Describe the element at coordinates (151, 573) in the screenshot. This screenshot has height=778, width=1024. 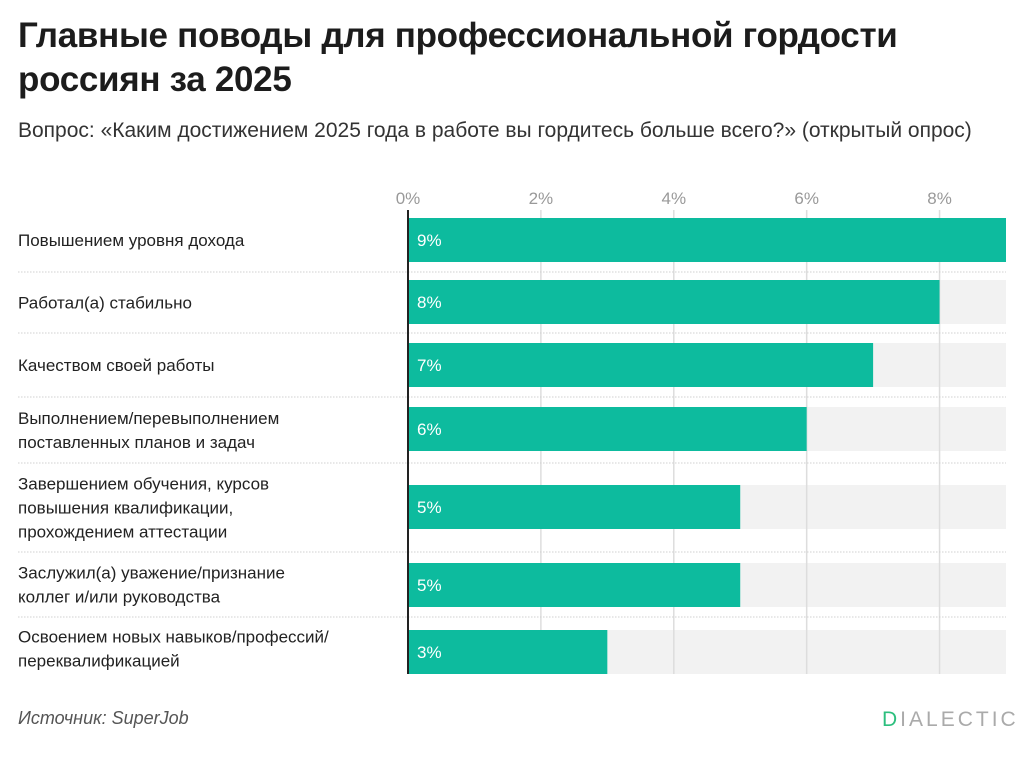
I see `category-label-line: Заслужил(а) уважение/признание` at that location.